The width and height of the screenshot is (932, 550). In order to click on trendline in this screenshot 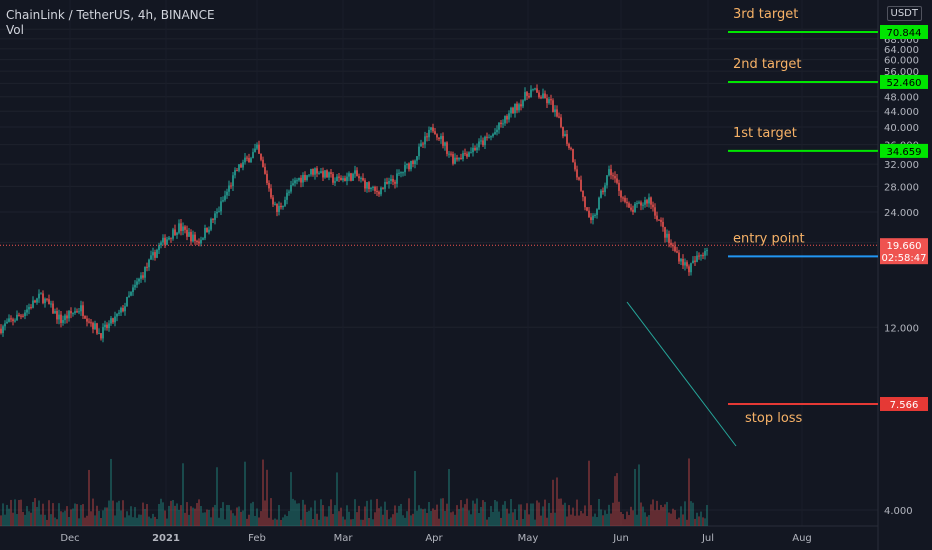, I will do `click(681, 374)`.